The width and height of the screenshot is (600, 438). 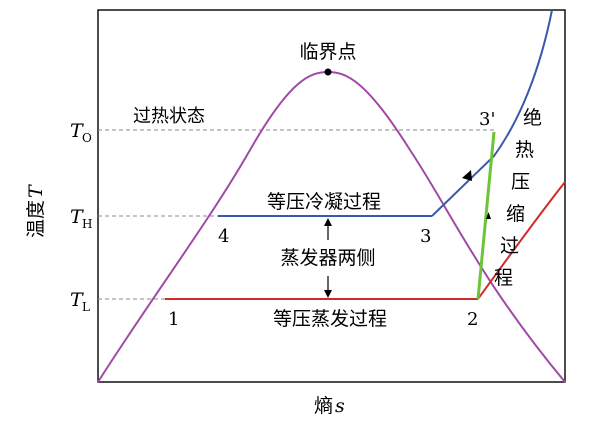 What do you see at coordinates (86, 307) in the screenshot?
I see `tick-tl-sub: L` at bounding box center [86, 307].